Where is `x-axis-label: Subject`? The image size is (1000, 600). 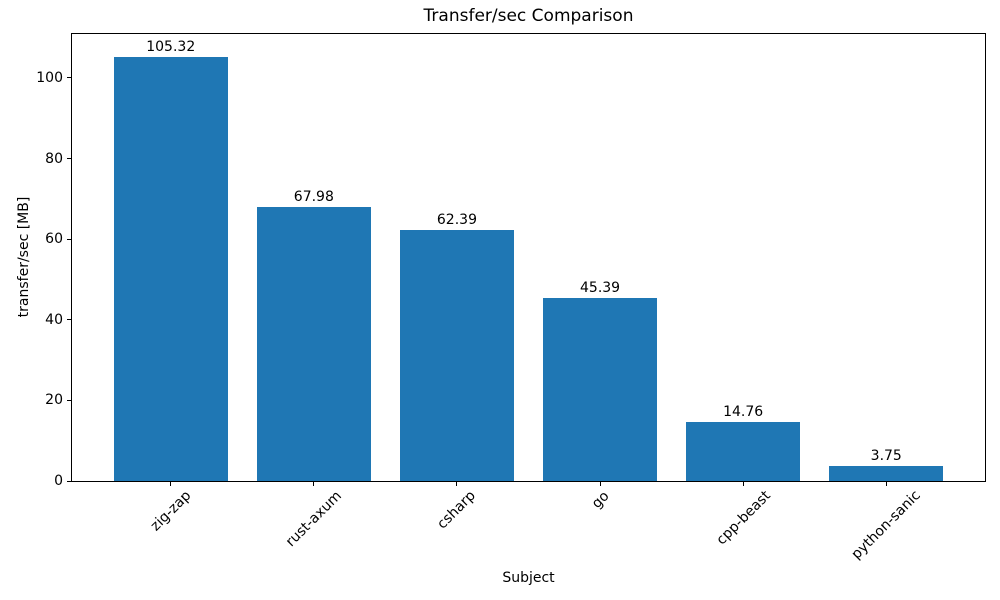 x-axis-label: Subject is located at coordinates (528, 578).